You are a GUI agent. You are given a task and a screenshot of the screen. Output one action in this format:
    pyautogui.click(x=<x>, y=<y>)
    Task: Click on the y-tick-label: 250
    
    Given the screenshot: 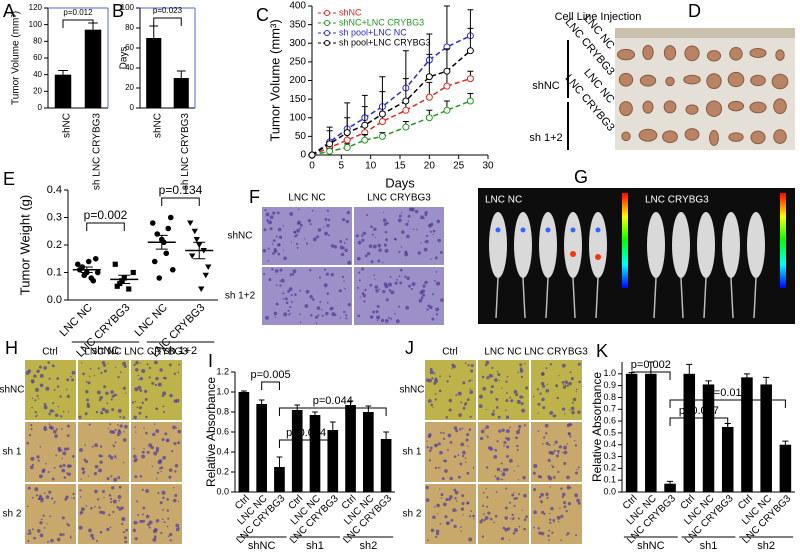 What is the action you would take?
    pyautogui.click(x=297, y=62)
    